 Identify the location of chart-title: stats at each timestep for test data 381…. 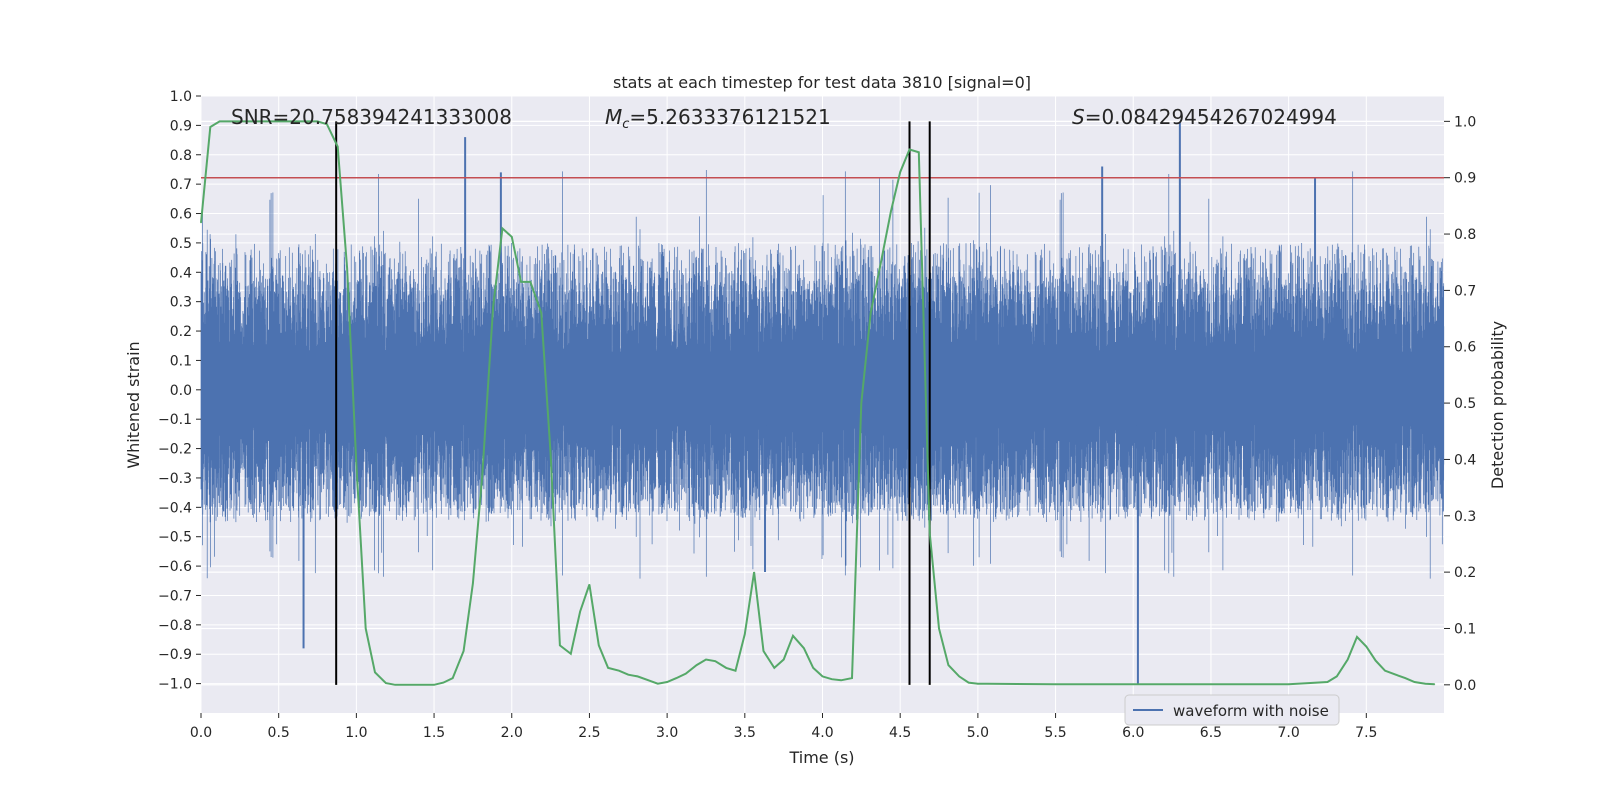
(822, 82).